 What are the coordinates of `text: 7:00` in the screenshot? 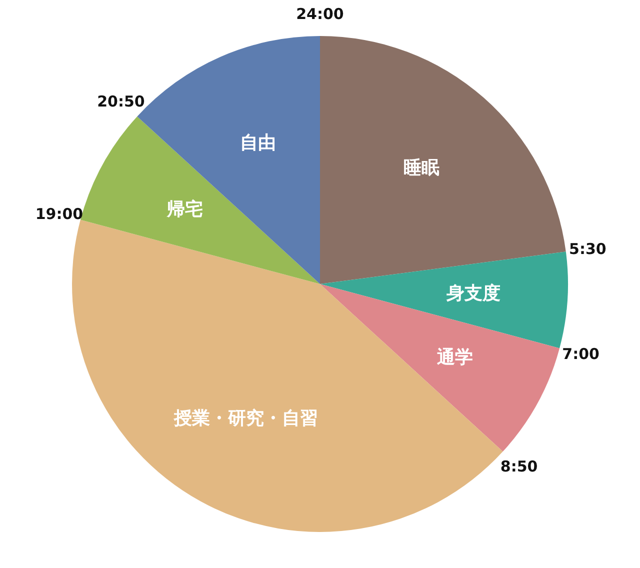 It's located at (581, 353).